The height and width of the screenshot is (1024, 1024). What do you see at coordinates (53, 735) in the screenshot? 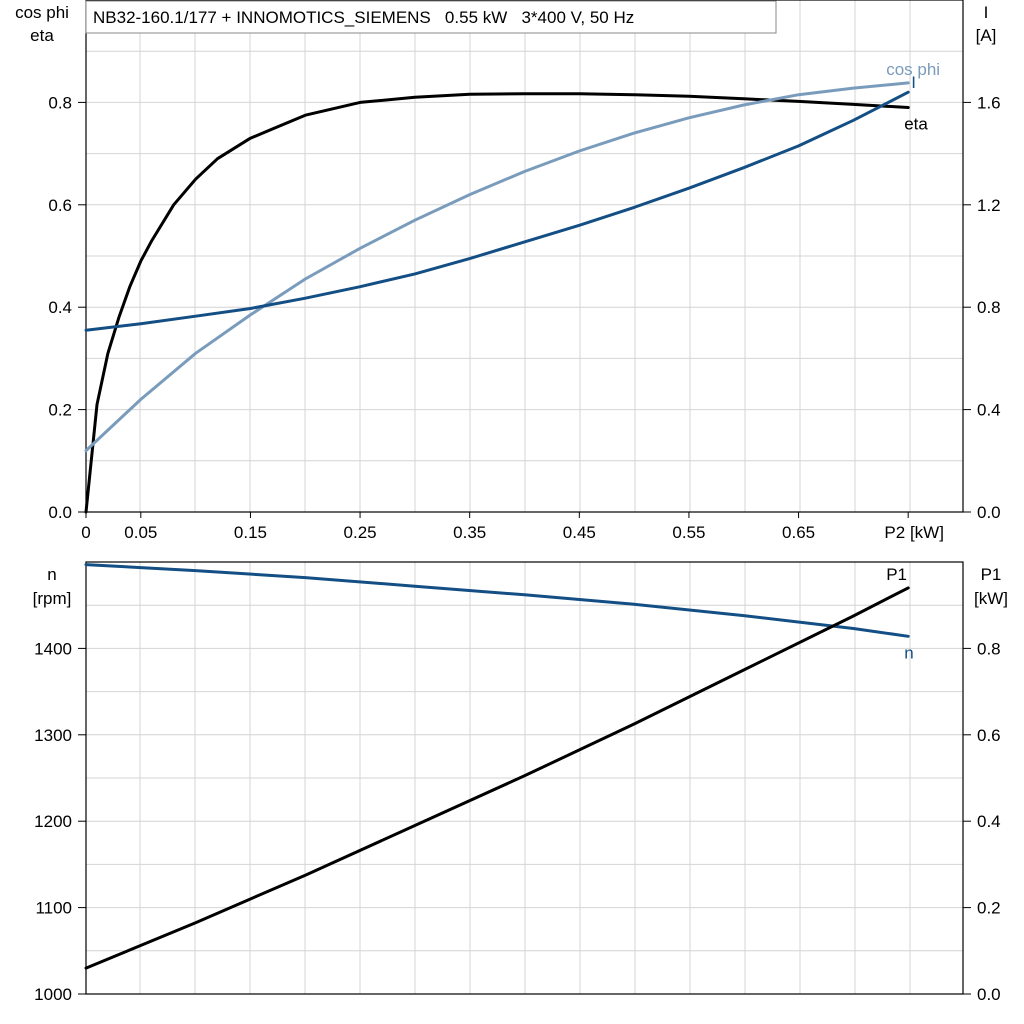
I see `y-tick-label-left: 1300` at bounding box center [53, 735].